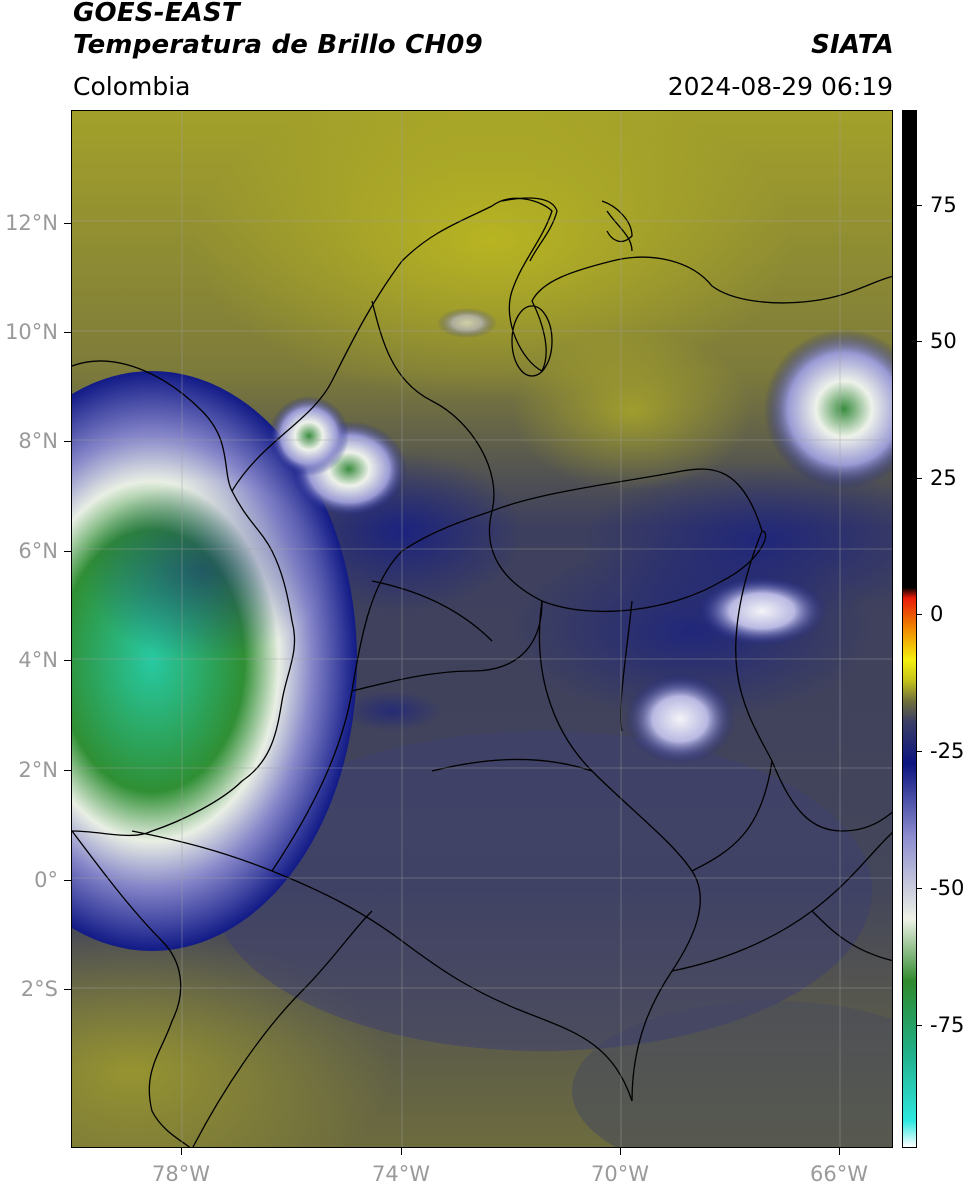  What do you see at coordinates (46, 880) in the screenshot?
I see `lat-label-0: 0°` at bounding box center [46, 880].